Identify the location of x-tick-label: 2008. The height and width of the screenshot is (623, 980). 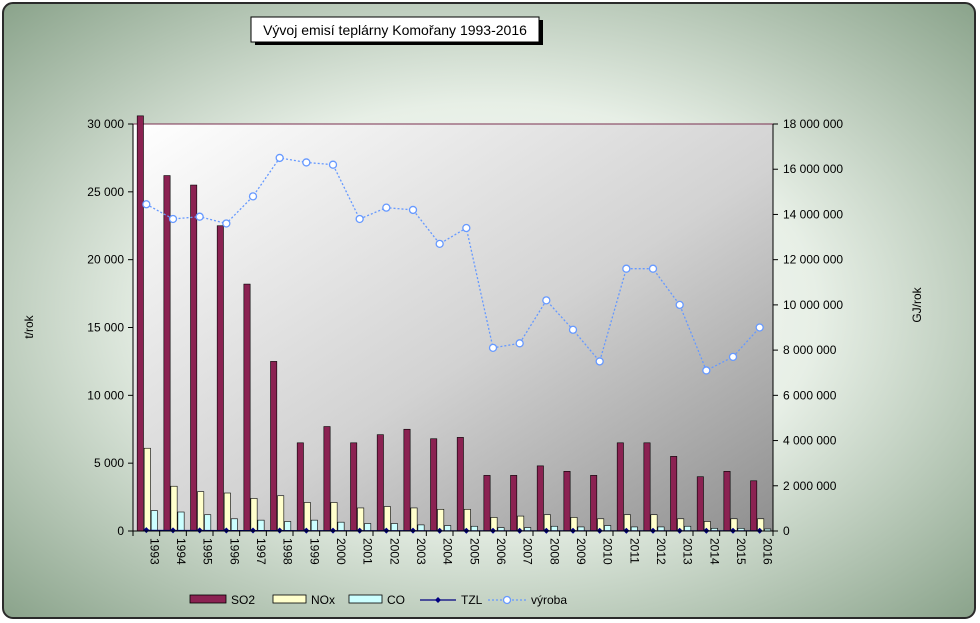
(554, 551).